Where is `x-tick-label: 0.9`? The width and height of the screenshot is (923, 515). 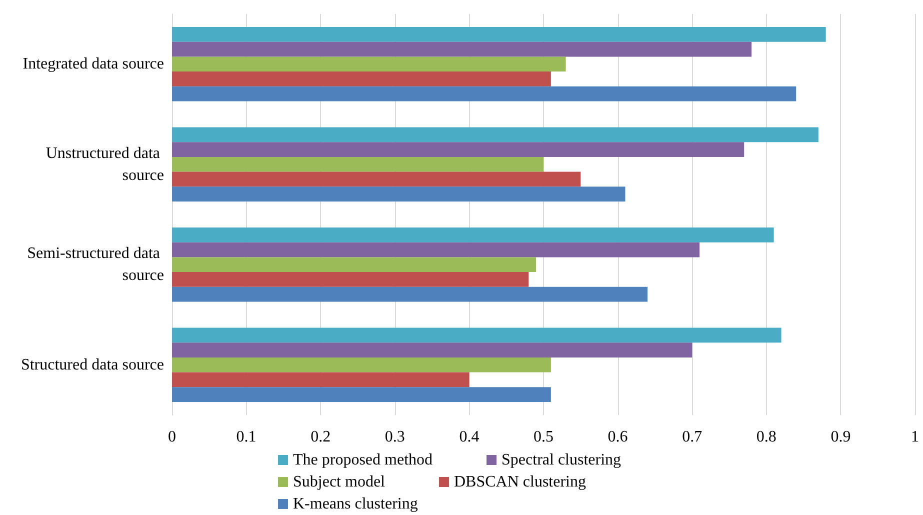 x-tick-label: 0.9 is located at coordinates (840, 437).